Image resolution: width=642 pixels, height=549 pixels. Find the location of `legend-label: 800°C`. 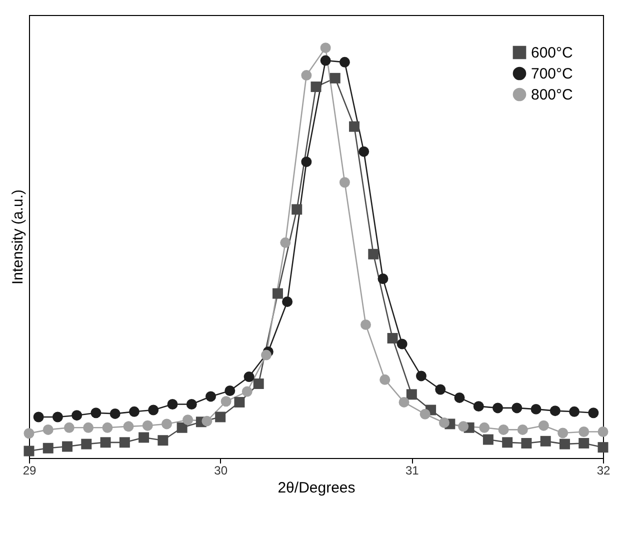

legend-label: 800°C is located at coordinates (552, 95).